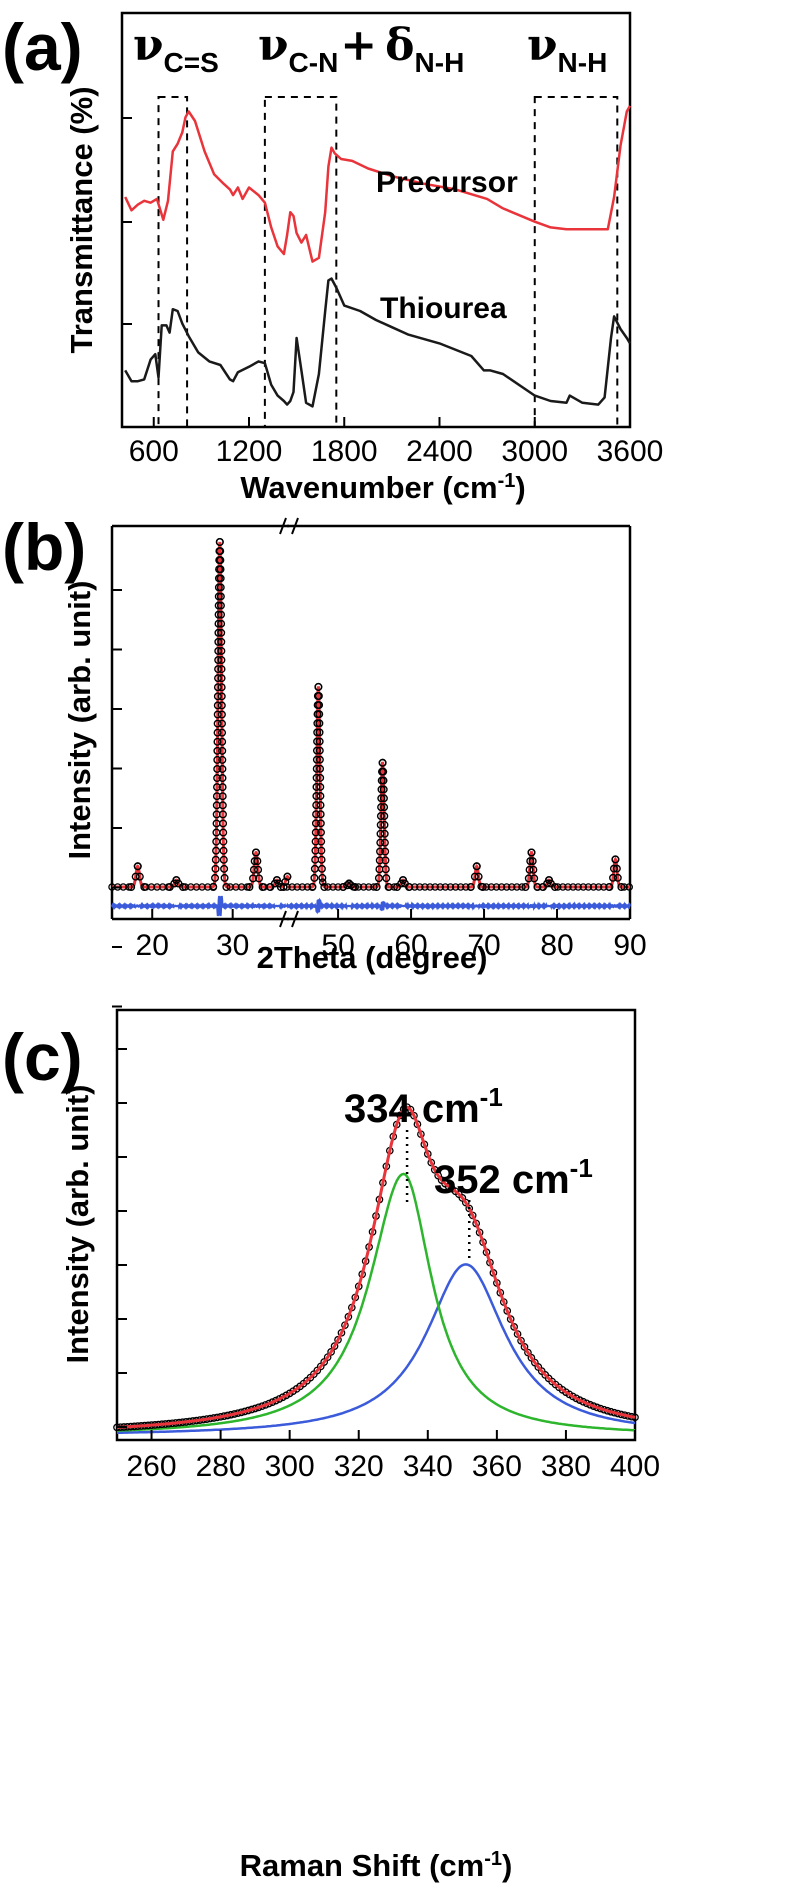  What do you see at coordinates (81, 219) in the screenshot?
I see `panel-a-y-axis-title: Transmittance (%)` at bounding box center [81, 219].